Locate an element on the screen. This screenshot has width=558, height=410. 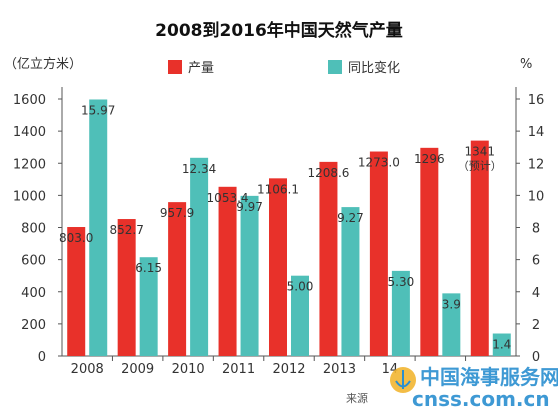
bar-change-2012 is located at coordinates (300, 315).